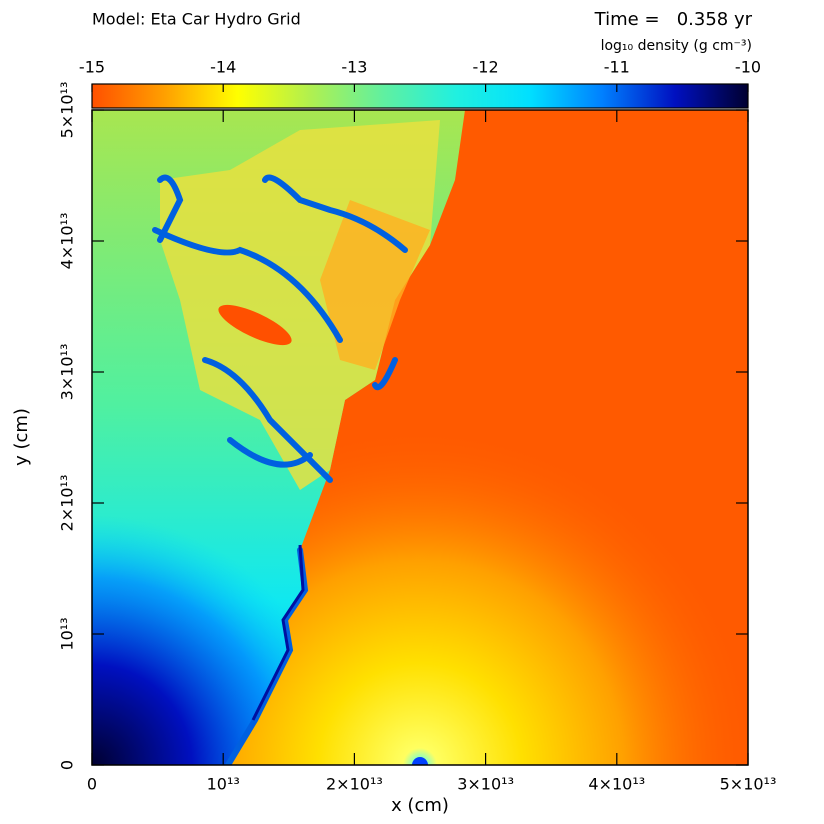 The height and width of the screenshot is (824, 824). What do you see at coordinates (748, 784) in the screenshot?
I see `x-tick-label: 5×10¹³` at bounding box center [748, 784].